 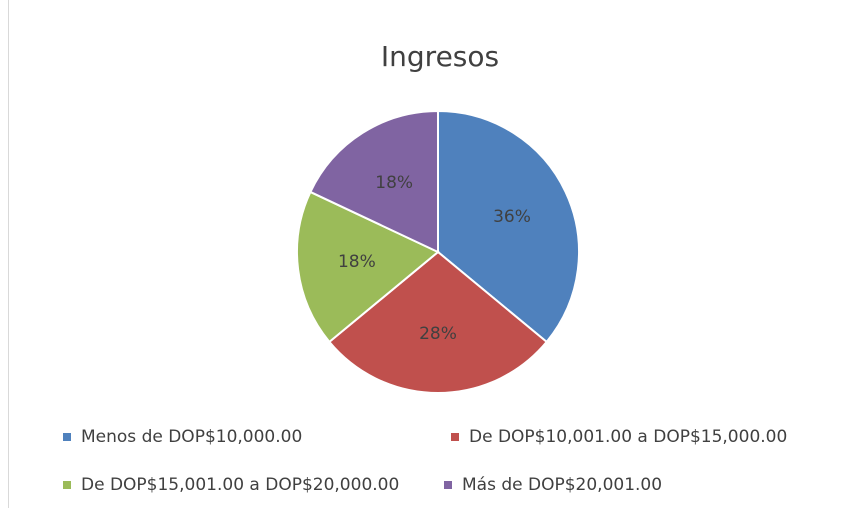 I want to click on legend-label: De DOP$10,001.00 a DOP$15,000.00, so click(x=628, y=437).